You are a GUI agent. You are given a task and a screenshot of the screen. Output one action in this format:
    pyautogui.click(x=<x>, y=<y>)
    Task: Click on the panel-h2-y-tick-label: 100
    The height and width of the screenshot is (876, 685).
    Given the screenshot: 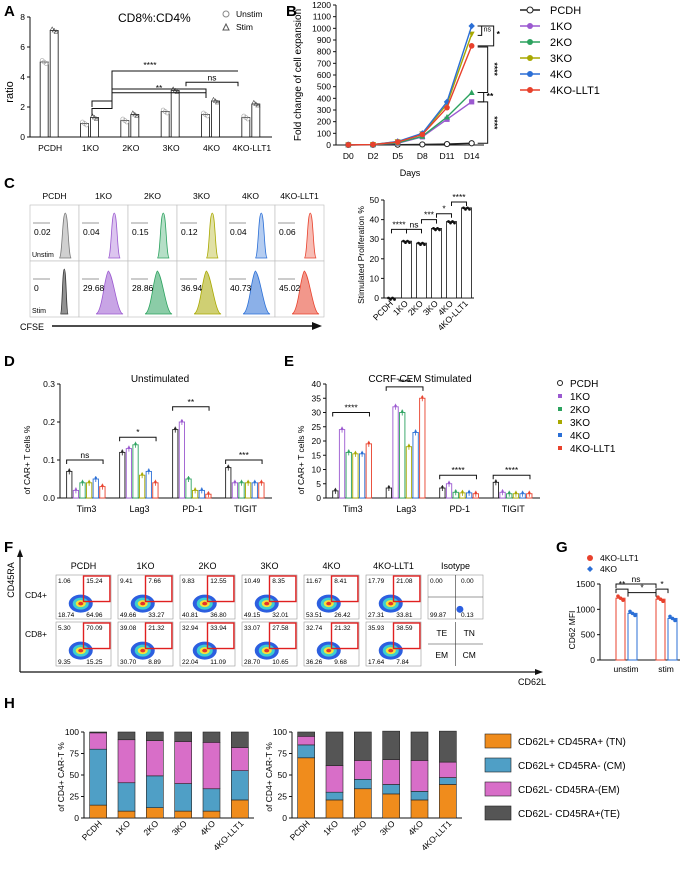 What is the action you would take?
    pyautogui.click(x=280, y=732)
    